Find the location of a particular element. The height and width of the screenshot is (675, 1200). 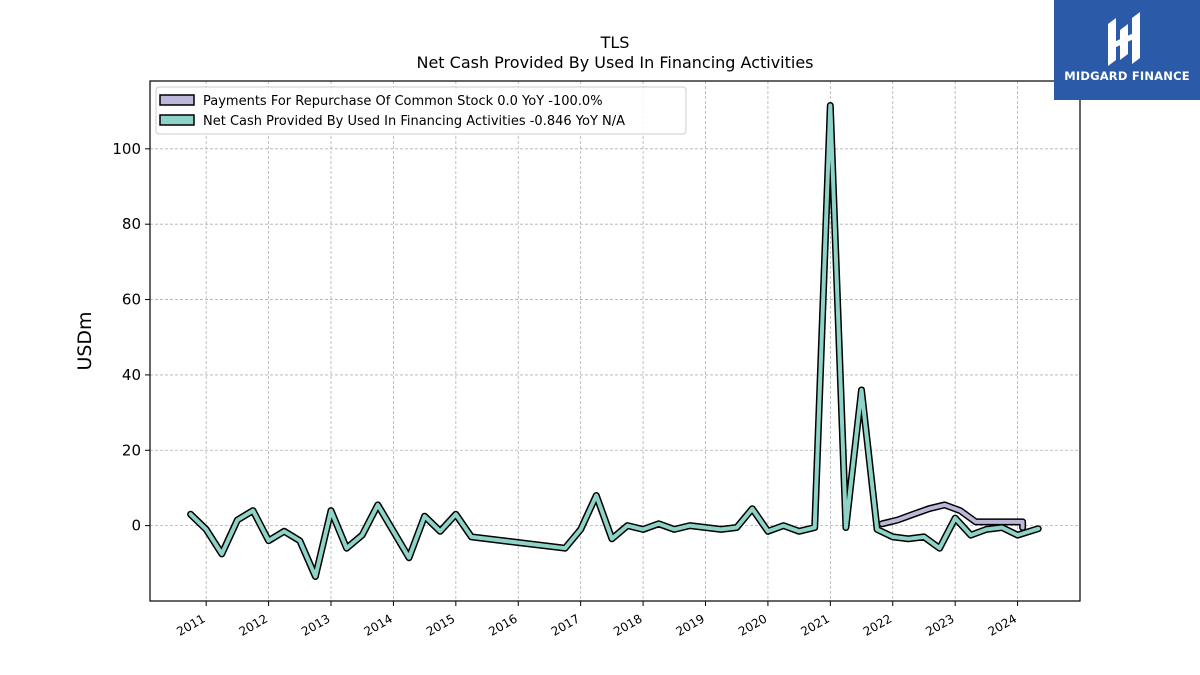

y-tick-label: 100 is located at coordinates (126, 149).